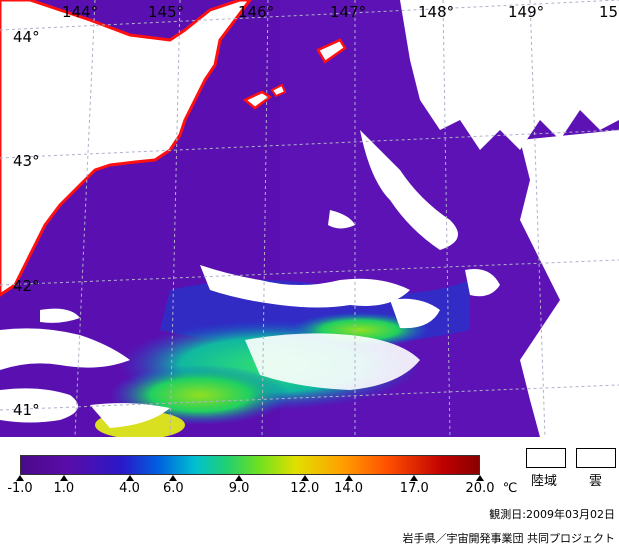  I want to click on land-legend-label: 陸域, so click(544, 481).